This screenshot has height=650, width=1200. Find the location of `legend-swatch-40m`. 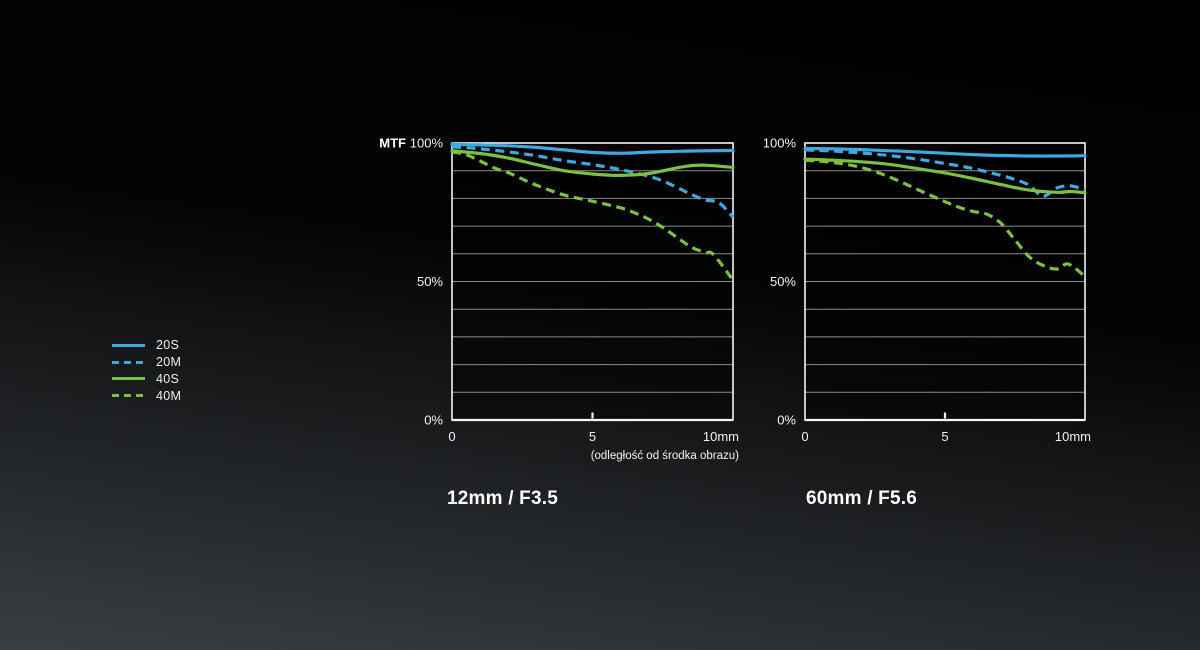

legend-swatch-40m is located at coordinates (128, 396).